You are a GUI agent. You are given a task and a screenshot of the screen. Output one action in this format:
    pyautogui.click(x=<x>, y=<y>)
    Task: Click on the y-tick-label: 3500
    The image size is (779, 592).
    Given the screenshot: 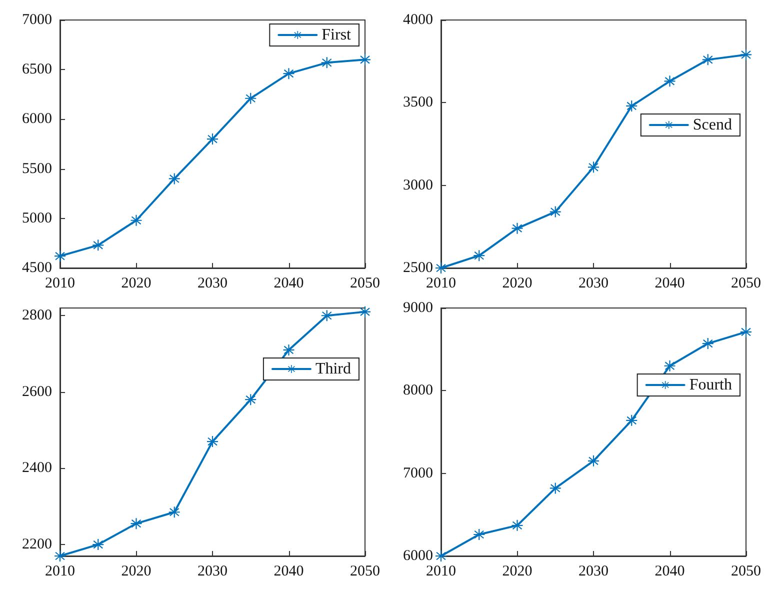 What is the action you would take?
    pyautogui.click(x=418, y=102)
    